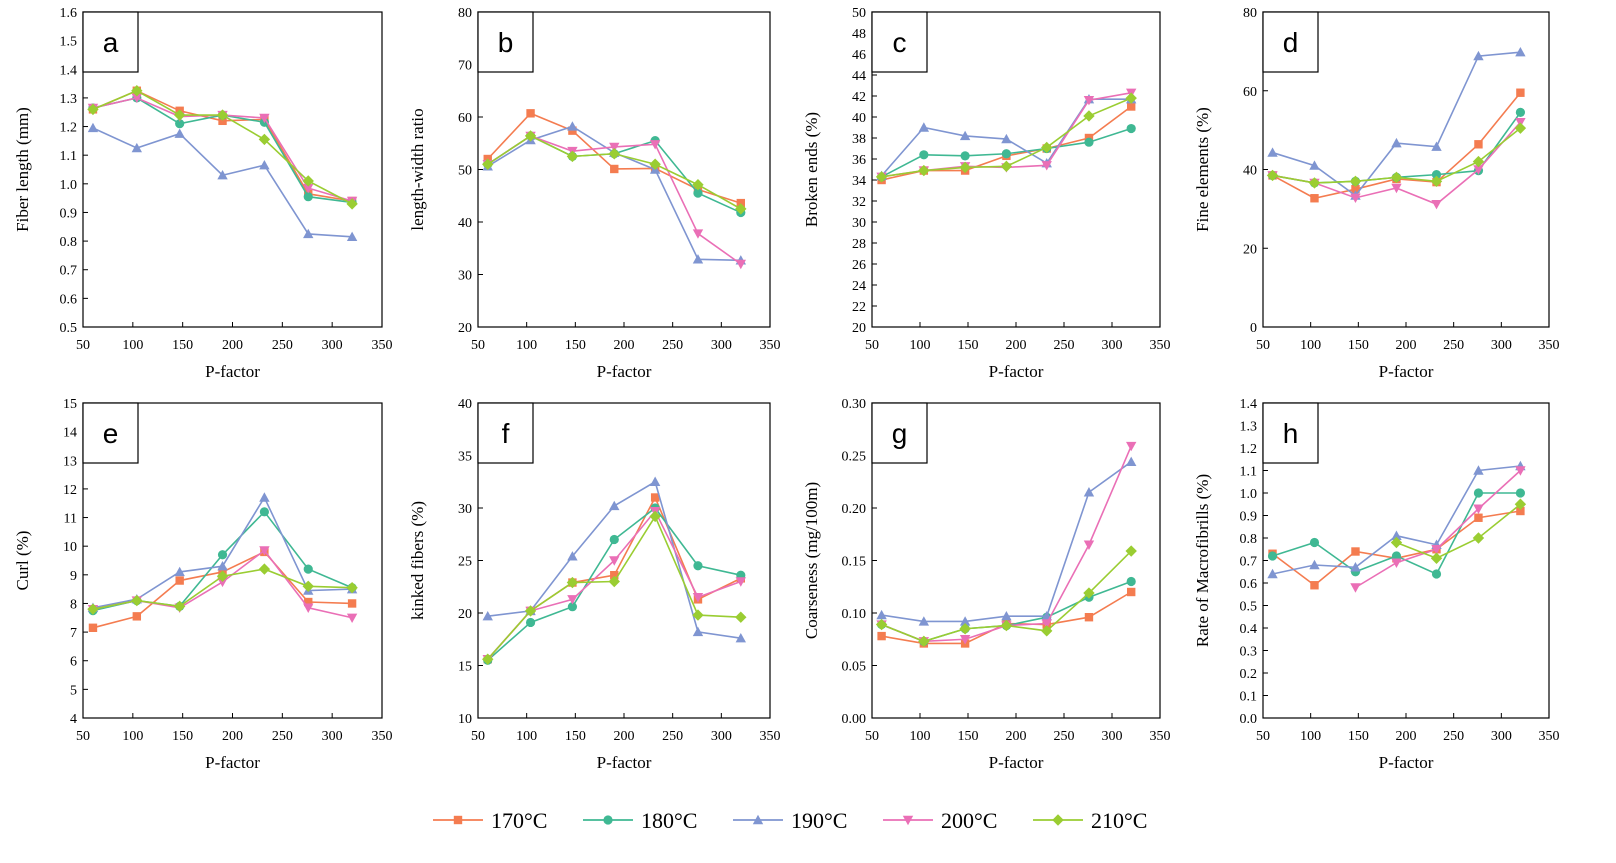 The height and width of the screenshot is (863, 1616). Describe the element at coordinates (73, 690) in the screenshot. I see `y-tick-label: 5` at that location.